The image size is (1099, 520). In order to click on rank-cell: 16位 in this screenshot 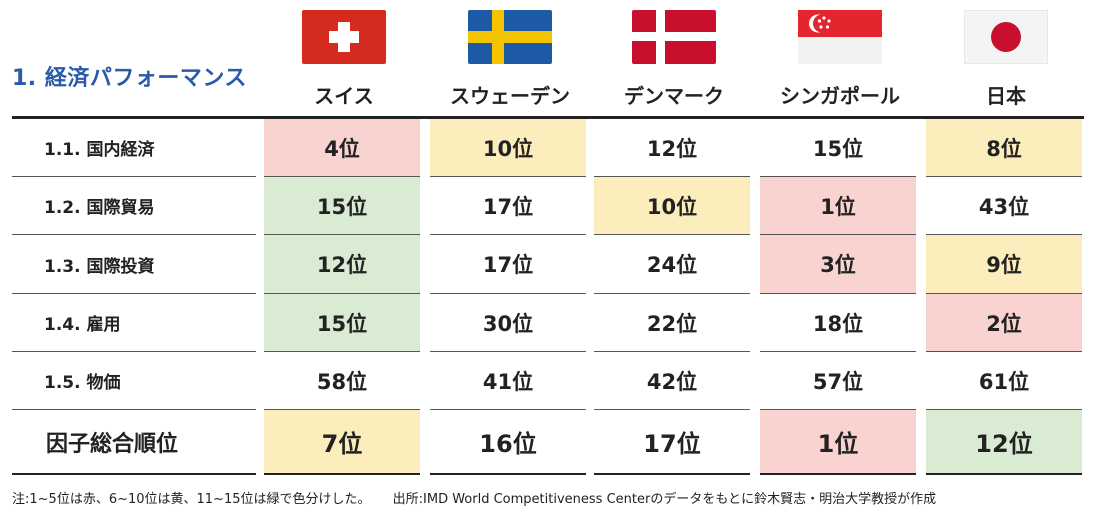, I will do `click(508, 441)`.